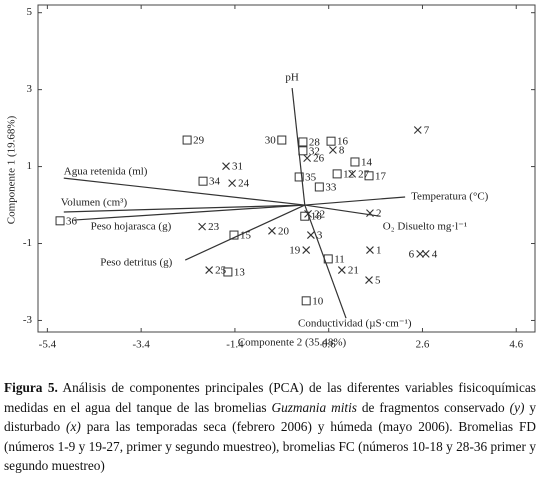 The width and height of the screenshot is (542, 485). I want to click on point-label: 21, so click(353, 271).